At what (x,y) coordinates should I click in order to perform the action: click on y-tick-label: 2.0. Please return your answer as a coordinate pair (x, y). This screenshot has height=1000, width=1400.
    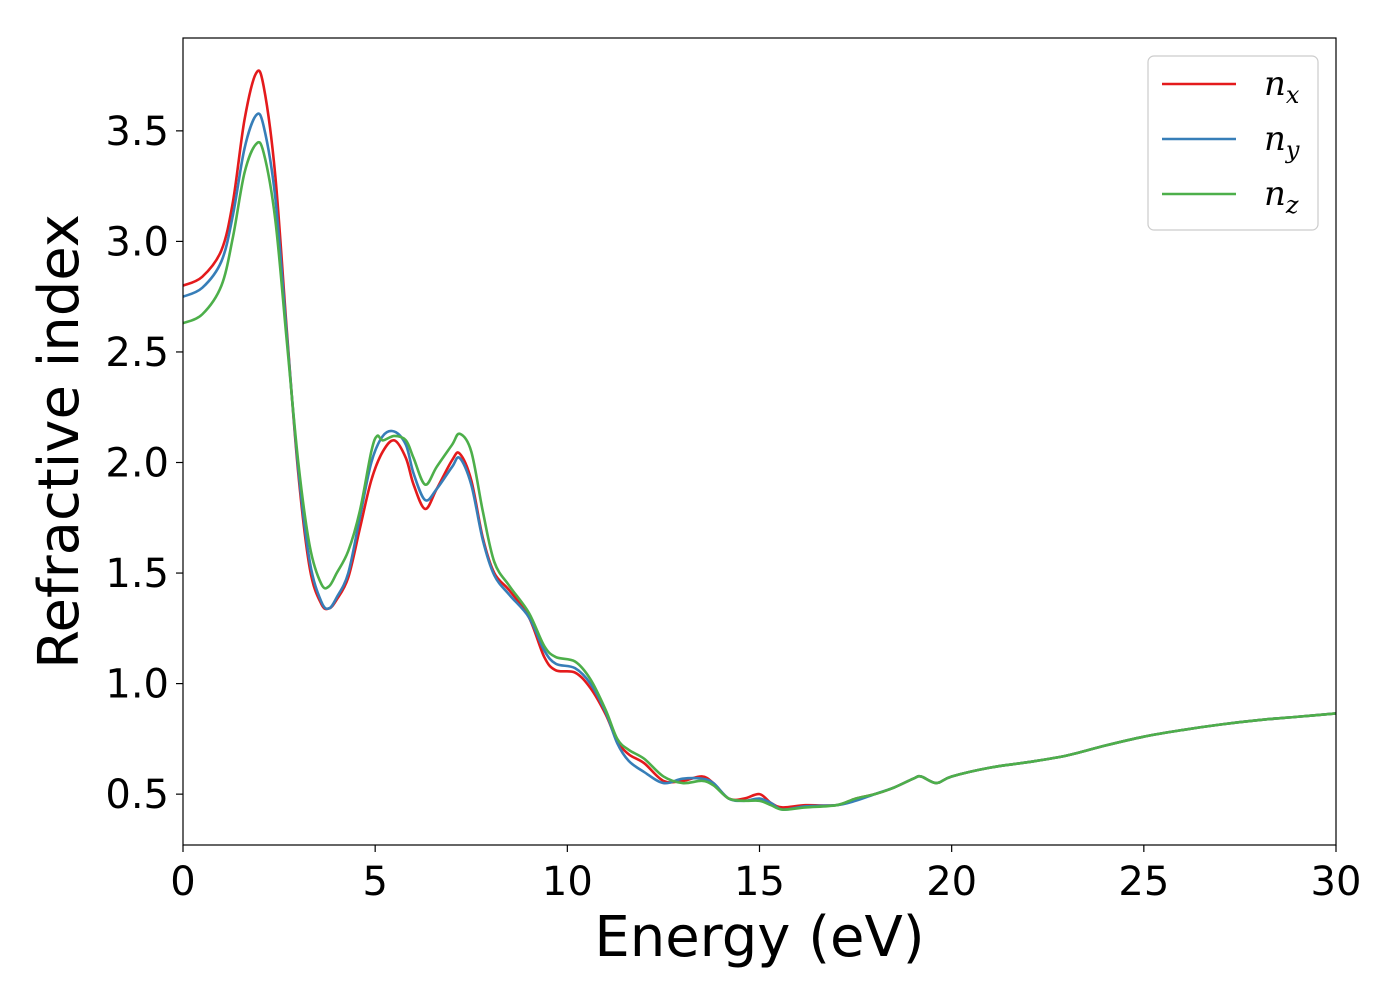
    Looking at the image, I should click on (137, 464).